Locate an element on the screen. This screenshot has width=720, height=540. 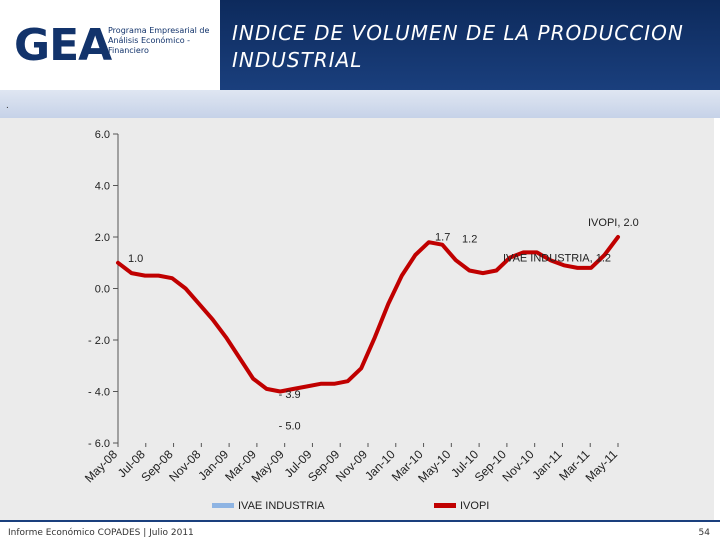
legend-label-ivae: IVAE INDUSTRIA is located at coordinates (281, 506).